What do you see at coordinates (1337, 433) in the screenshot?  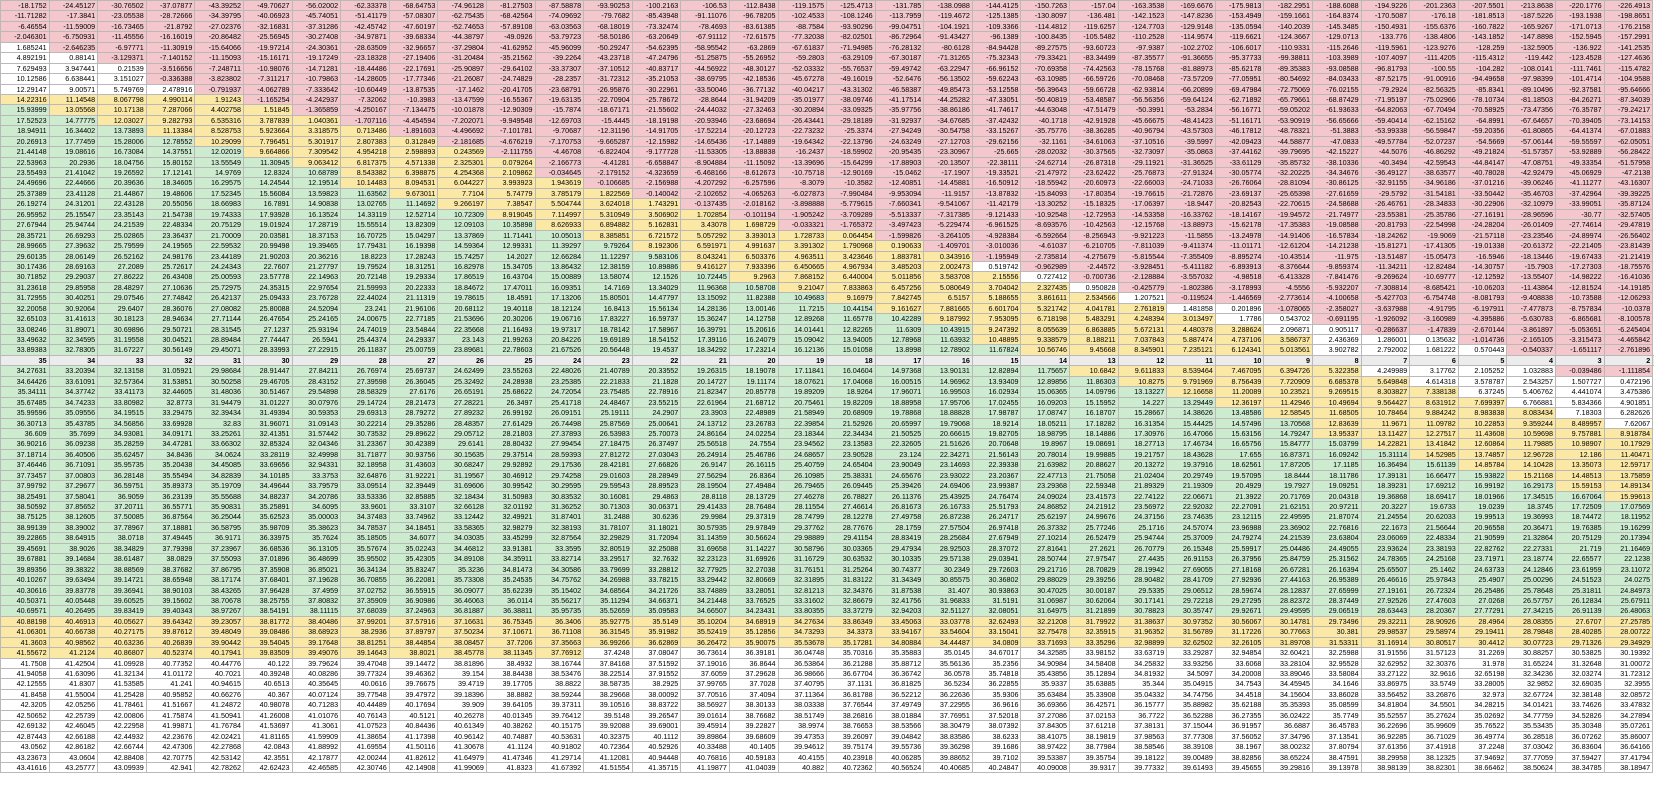 I see `table-cell: 13.95337` at bounding box center [1337, 433].